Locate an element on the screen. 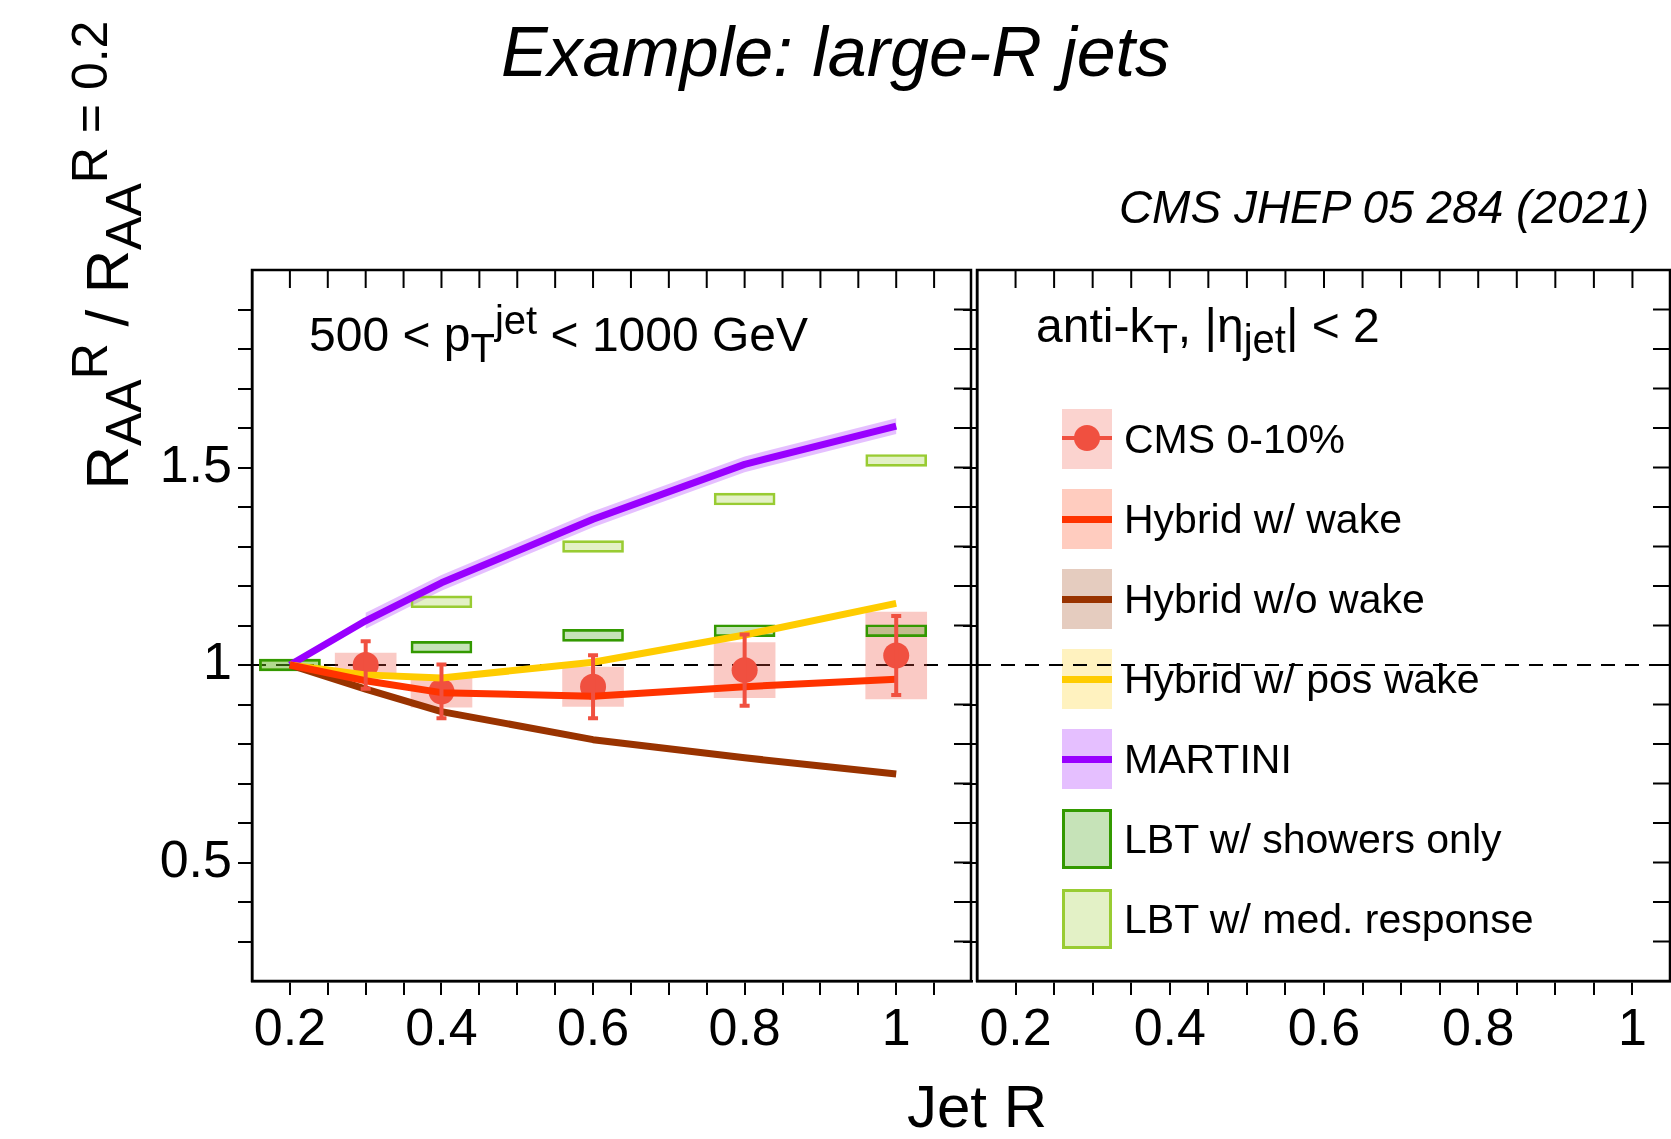  legend-label: Hybrid w/ wake is located at coordinates (1263, 519).